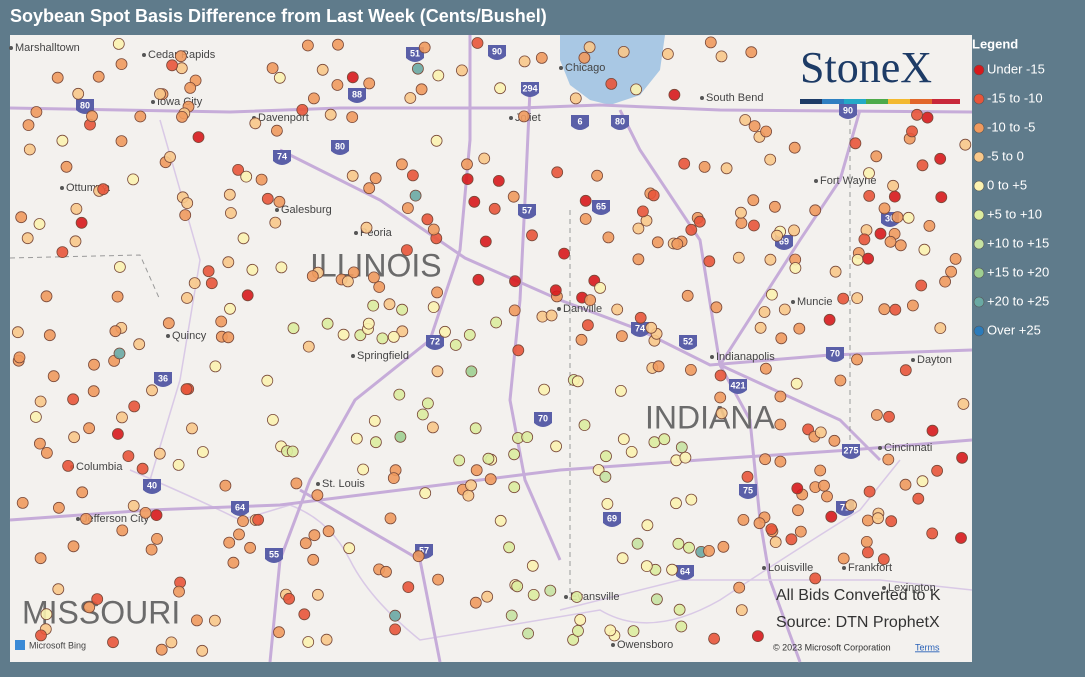  What do you see at coordinates (927, 647) in the screenshot?
I see `terms-link: Terms` at bounding box center [927, 647].